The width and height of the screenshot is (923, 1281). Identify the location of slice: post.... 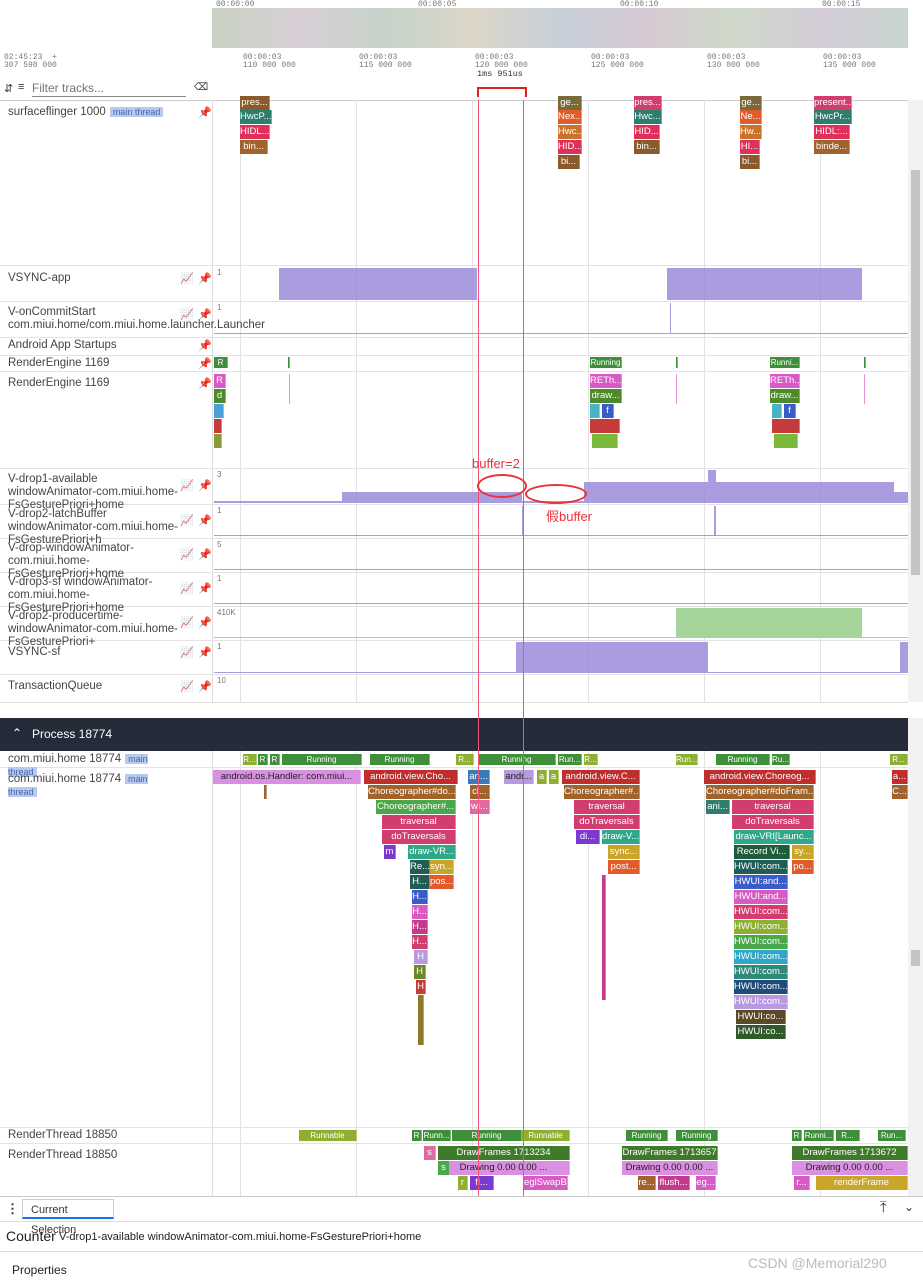
(624, 867).